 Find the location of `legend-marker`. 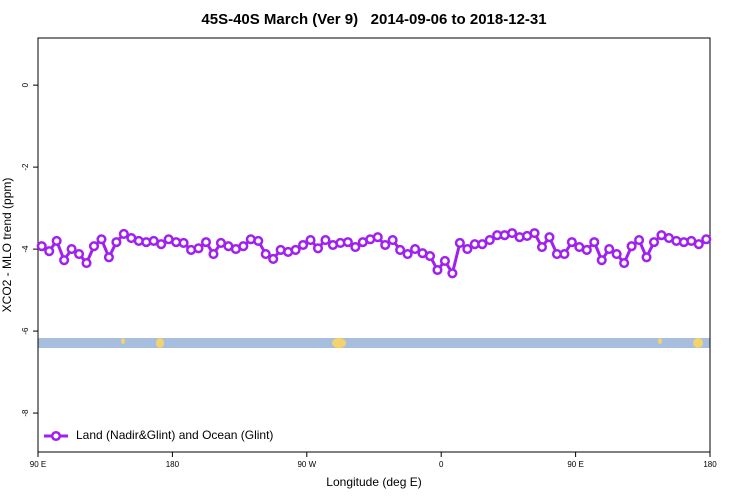

legend-marker is located at coordinates (56, 436).